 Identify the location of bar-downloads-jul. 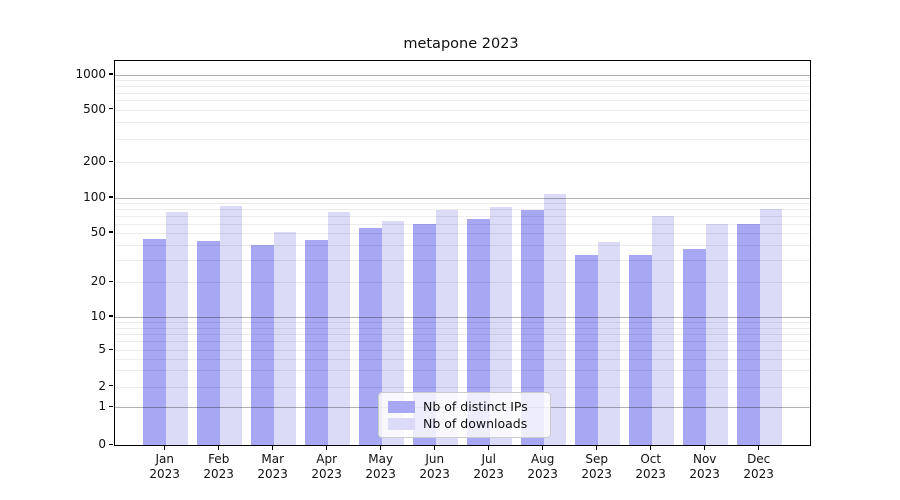
(501, 325).